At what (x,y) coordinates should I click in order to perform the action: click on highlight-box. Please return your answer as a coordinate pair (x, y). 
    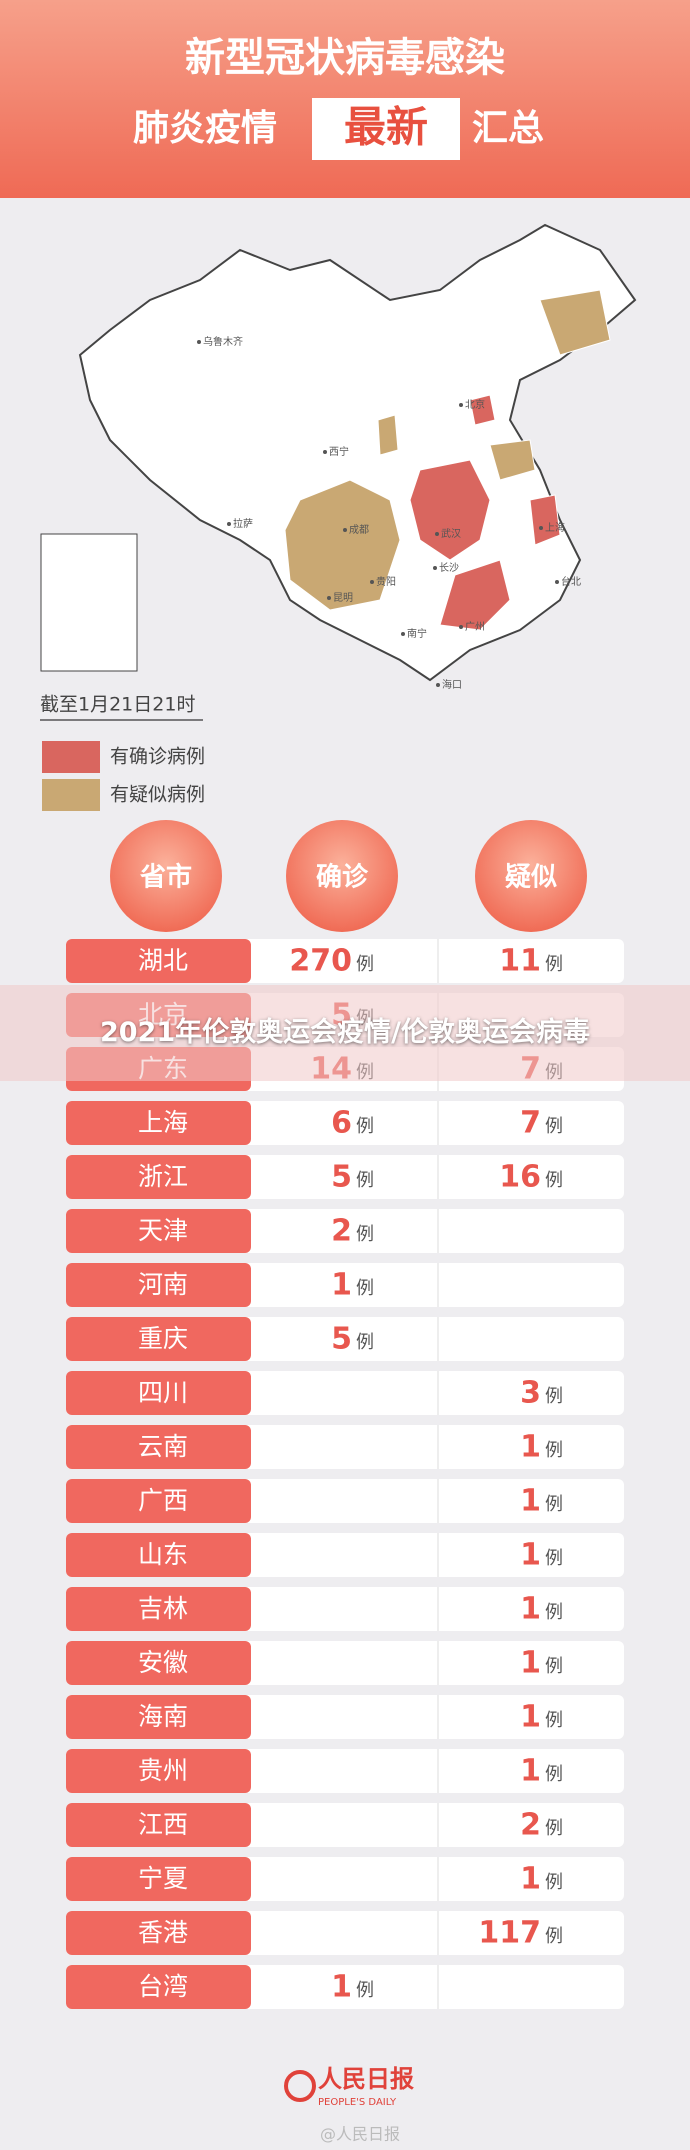
    Looking at the image, I should click on (386, 129).